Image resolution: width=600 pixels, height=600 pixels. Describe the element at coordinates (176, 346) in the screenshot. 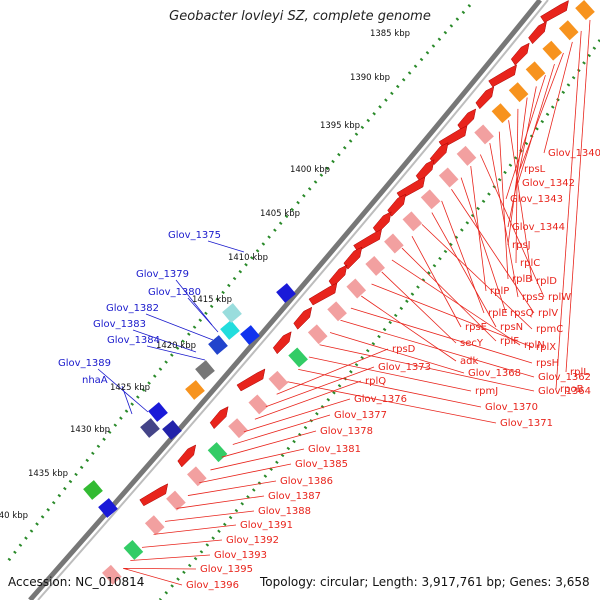

I see `kbp-tick-label: 1420 kbp` at that location.